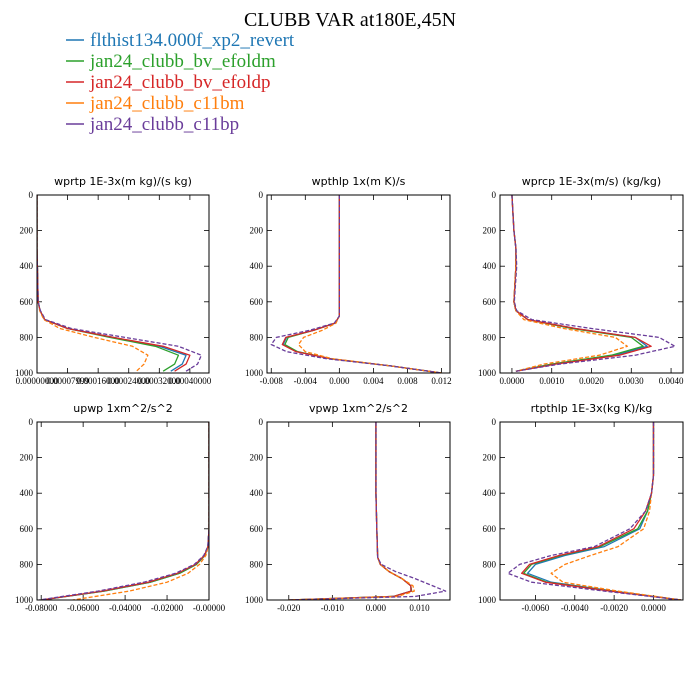  What do you see at coordinates (376, 608) in the screenshot?
I see `x-tick-label: 0.000` at bounding box center [376, 608].